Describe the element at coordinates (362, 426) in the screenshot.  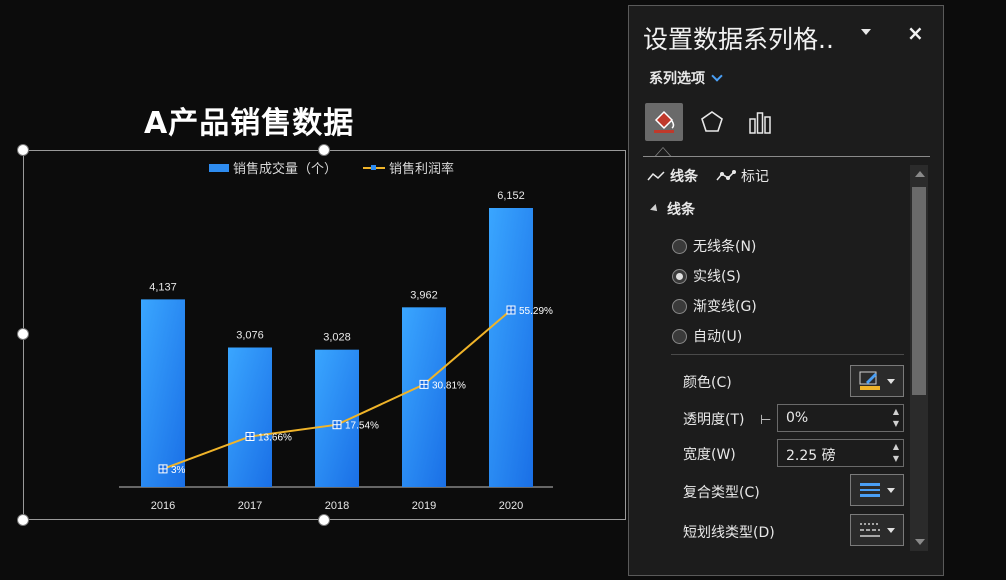
I see `line-data-label: 17.54%` at that location.